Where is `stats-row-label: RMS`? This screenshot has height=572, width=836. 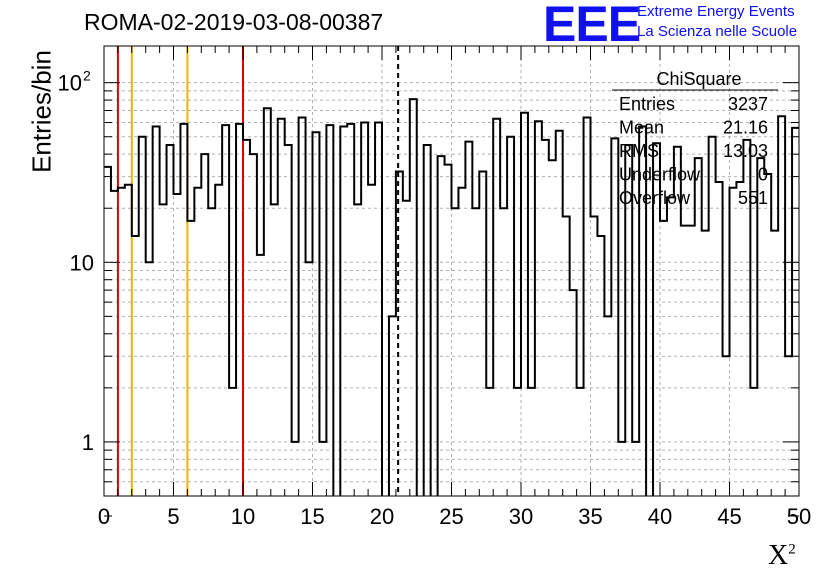 stats-row-label: RMS is located at coordinates (639, 151).